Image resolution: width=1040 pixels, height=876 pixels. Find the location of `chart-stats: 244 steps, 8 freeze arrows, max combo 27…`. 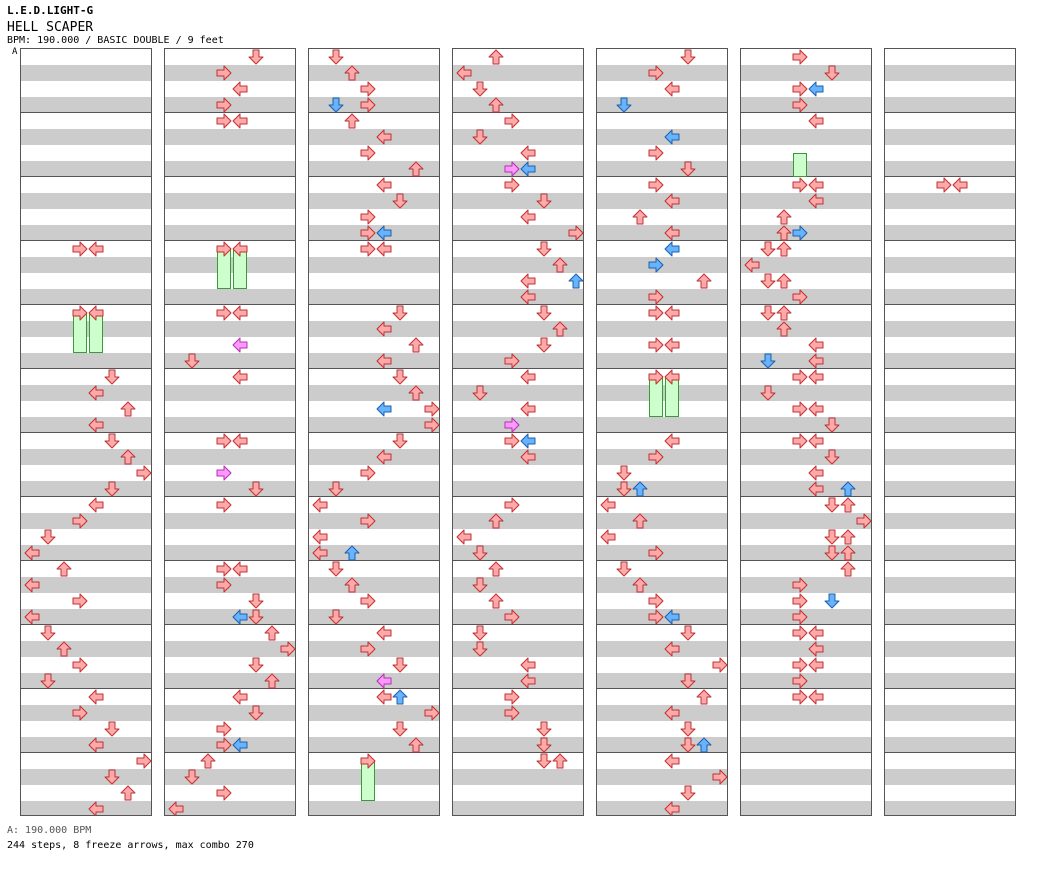

chart-stats: 244 steps, 8 freeze arrows, max combo 27… is located at coordinates (130, 845).